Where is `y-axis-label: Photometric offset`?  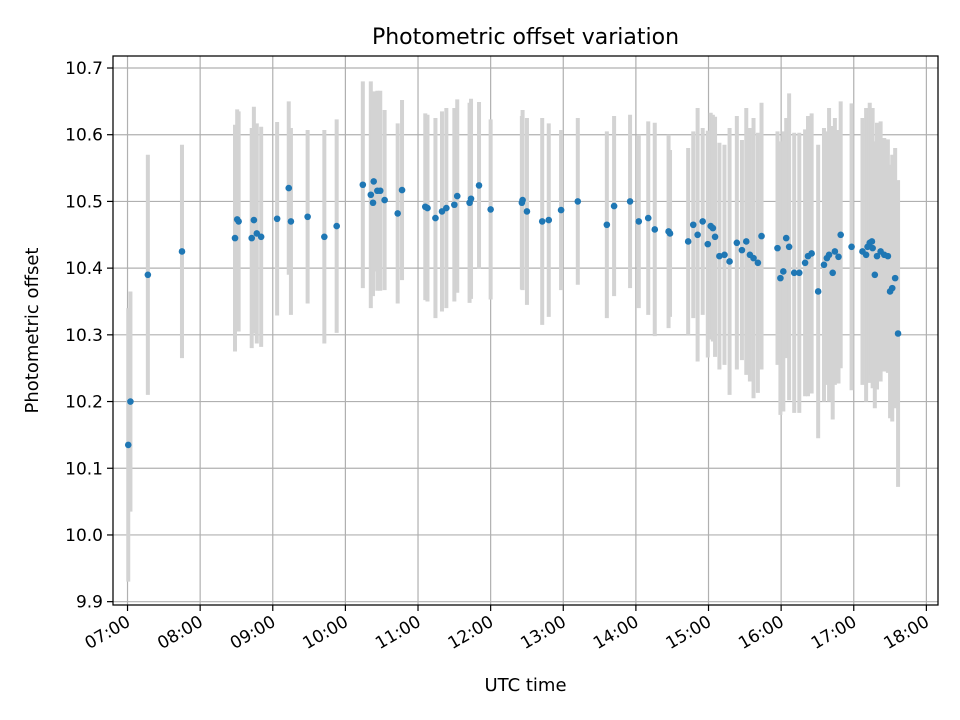 y-axis-label: Photometric offset is located at coordinates (32, 331).